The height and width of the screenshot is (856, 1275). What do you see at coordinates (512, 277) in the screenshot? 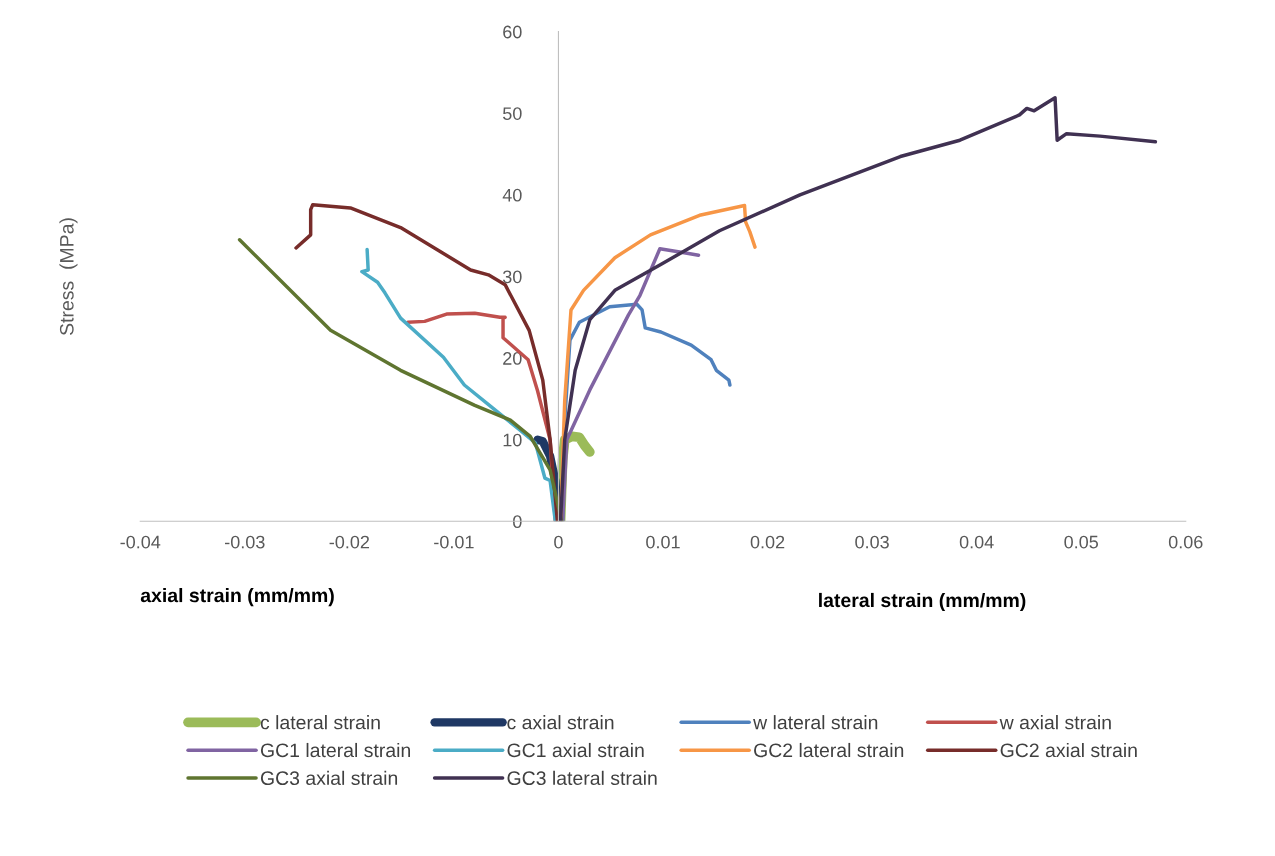
I see `y-tick-label: 30` at bounding box center [512, 277].